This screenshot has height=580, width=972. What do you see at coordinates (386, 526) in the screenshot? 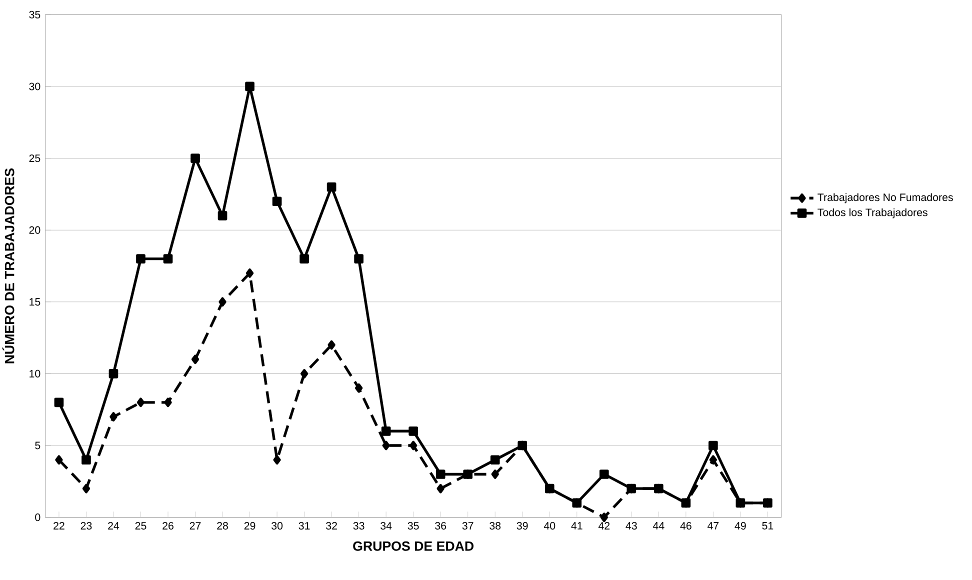
I see `x-tick-label: 34` at bounding box center [386, 526].